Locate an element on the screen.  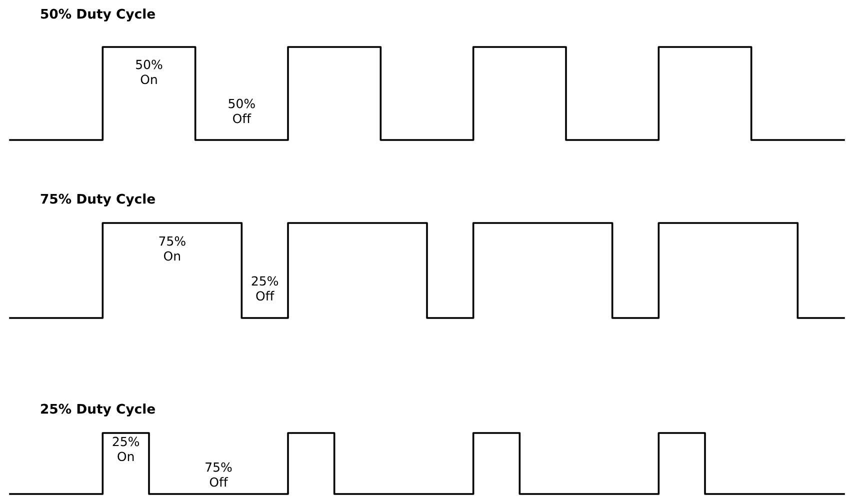
annotation: 75% On is located at coordinates (172, 248).